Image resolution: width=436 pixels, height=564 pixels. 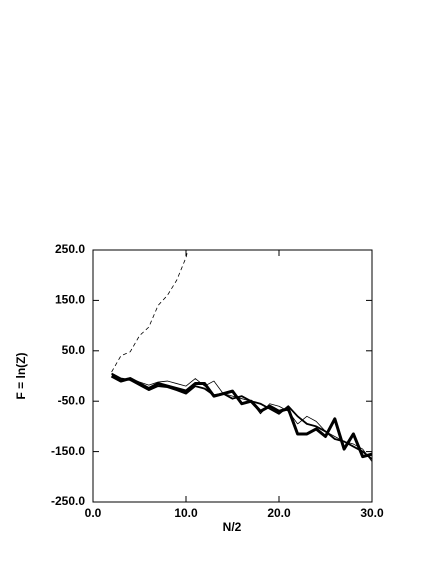 I want to click on x-tick-label: 20.0, so click(x=279, y=513).